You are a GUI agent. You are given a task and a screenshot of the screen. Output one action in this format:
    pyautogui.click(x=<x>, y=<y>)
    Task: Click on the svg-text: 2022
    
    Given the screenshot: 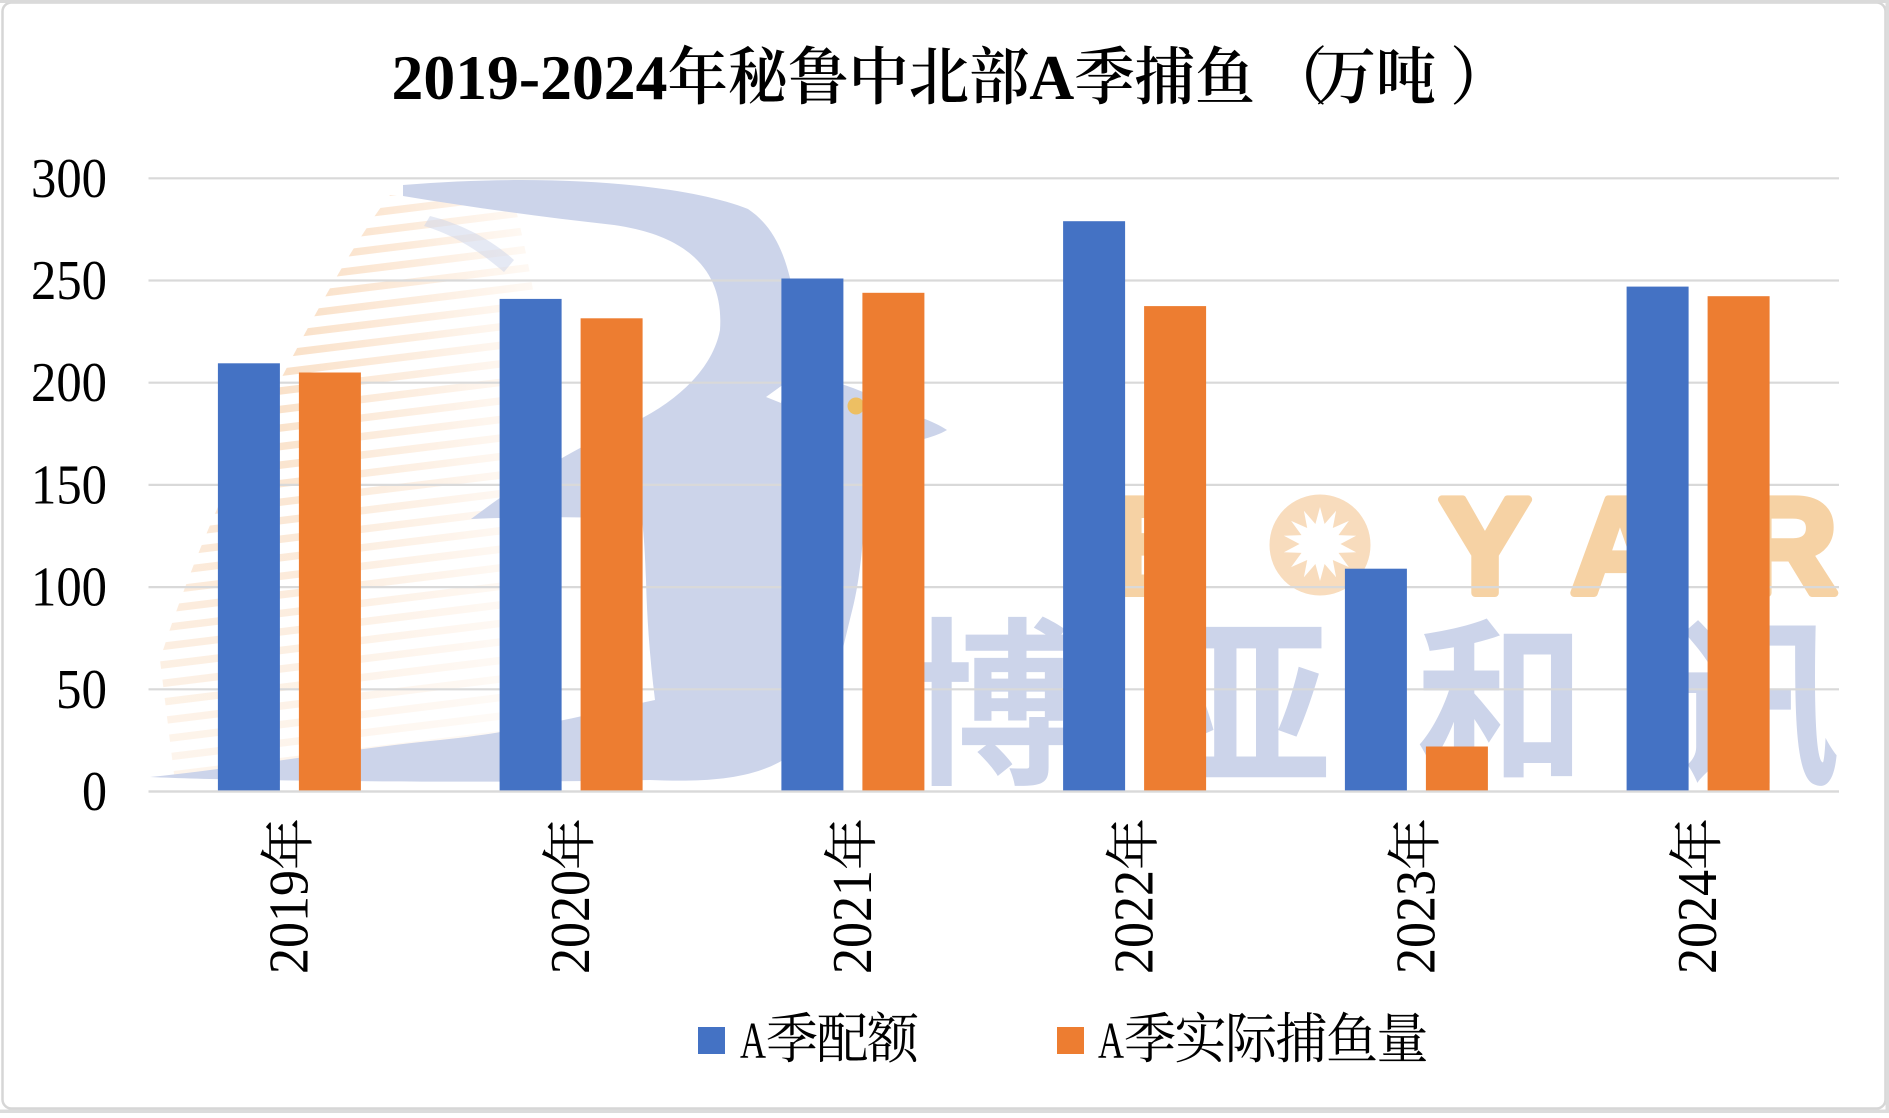 What is the action you would take?
    pyautogui.click(x=1135, y=922)
    